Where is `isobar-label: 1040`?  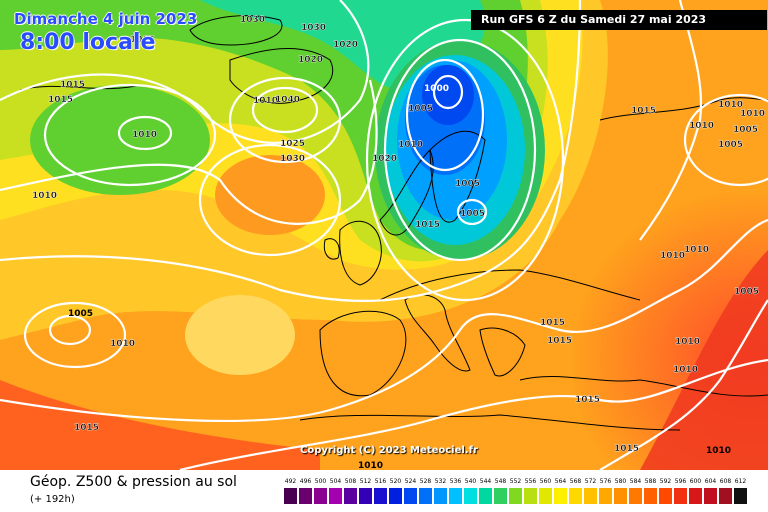 isobar-label: 1040 is located at coordinates (287, 100).